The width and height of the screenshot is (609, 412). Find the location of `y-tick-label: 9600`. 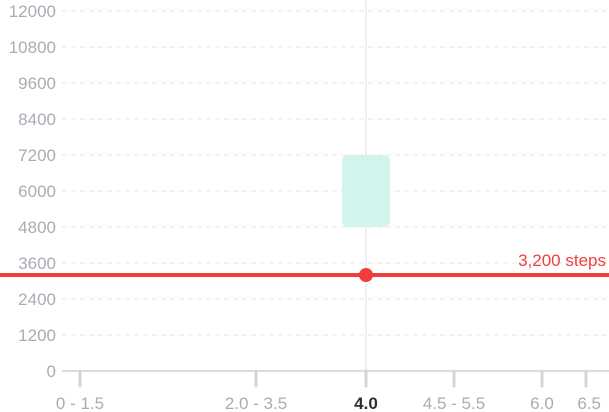

y-tick-label: 9600 is located at coordinates (37, 83).